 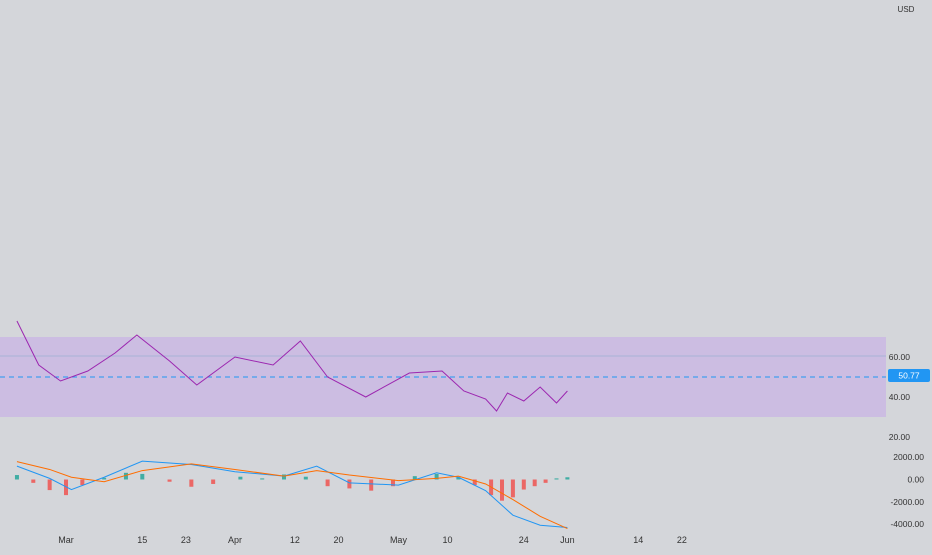 What do you see at coordinates (907, 524) in the screenshot?
I see `macd-axis-tick: -4000.00` at bounding box center [907, 524].